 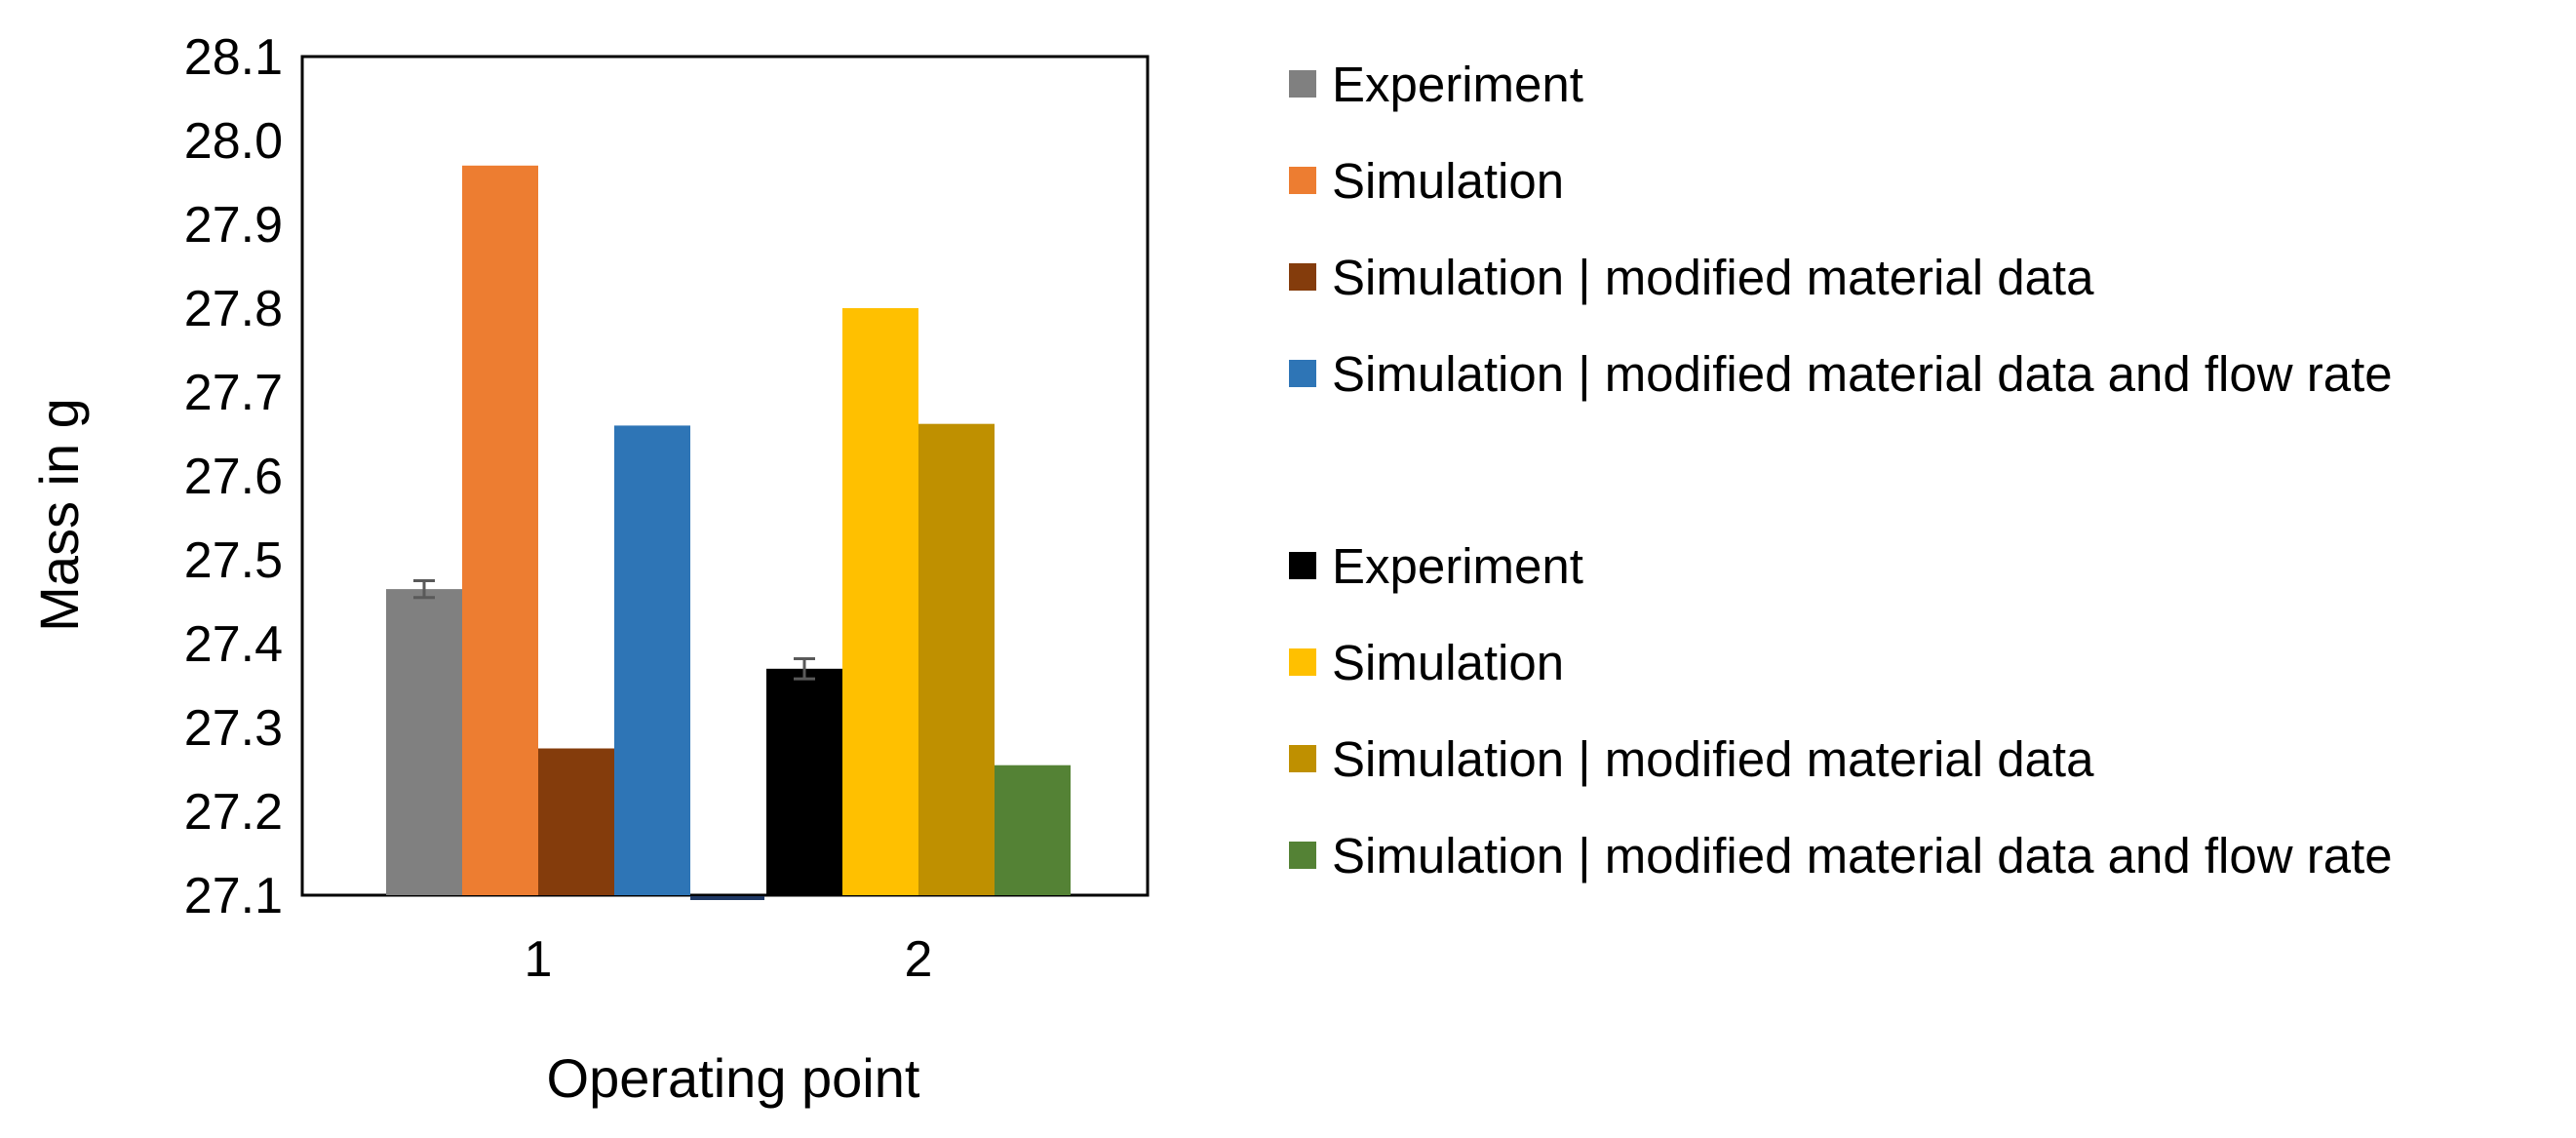 What do you see at coordinates (233, 561) in the screenshot?
I see `y-tick-label: 27.5` at bounding box center [233, 561].